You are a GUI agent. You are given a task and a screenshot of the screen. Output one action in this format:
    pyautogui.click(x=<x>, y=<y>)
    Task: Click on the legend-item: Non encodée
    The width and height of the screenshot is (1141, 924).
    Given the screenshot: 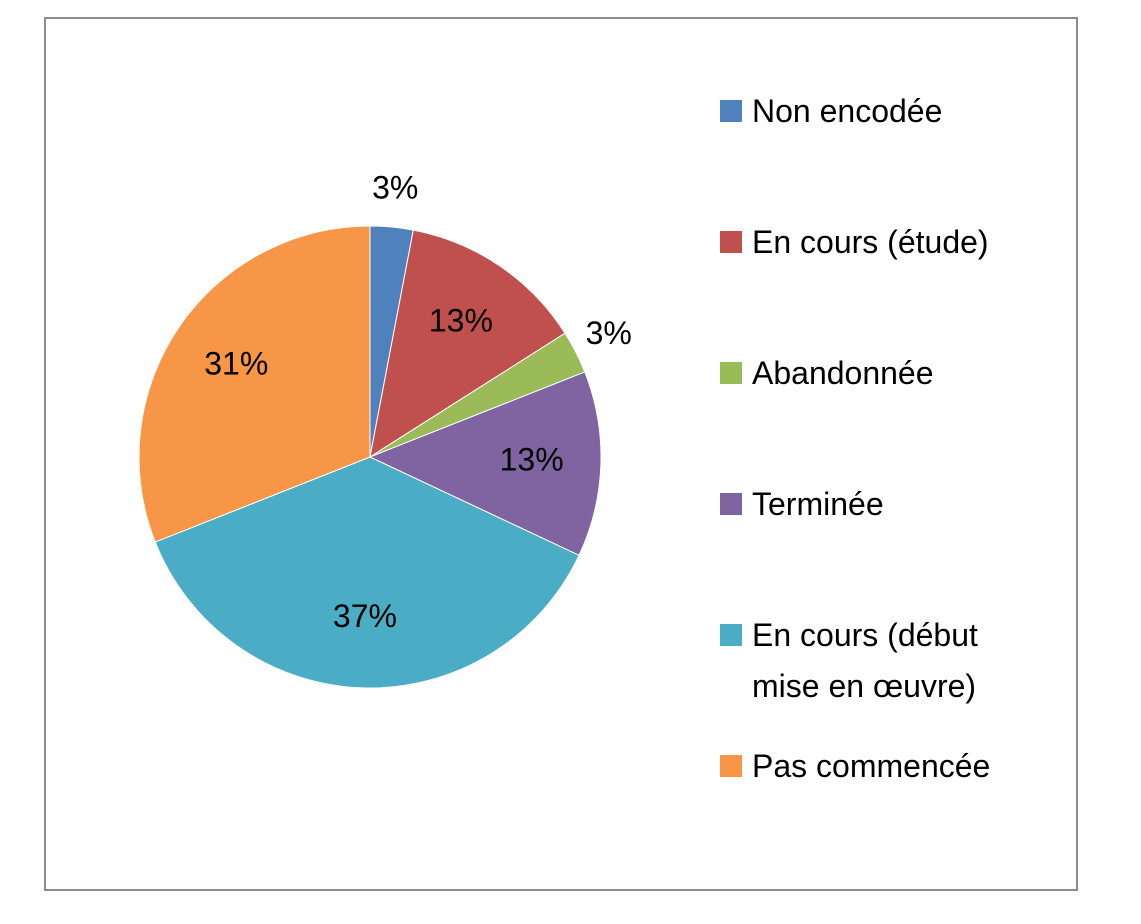 What is the action you would take?
    pyautogui.click(x=870, y=111)
    